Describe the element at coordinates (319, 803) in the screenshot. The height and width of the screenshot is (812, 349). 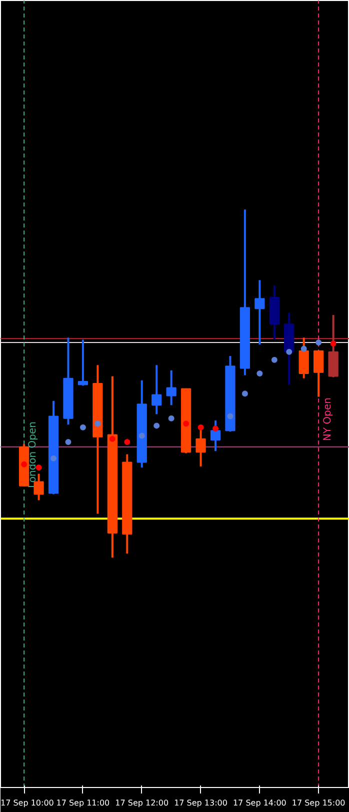
I see `x-tick-label: 17 Sep 15:00` at that location.